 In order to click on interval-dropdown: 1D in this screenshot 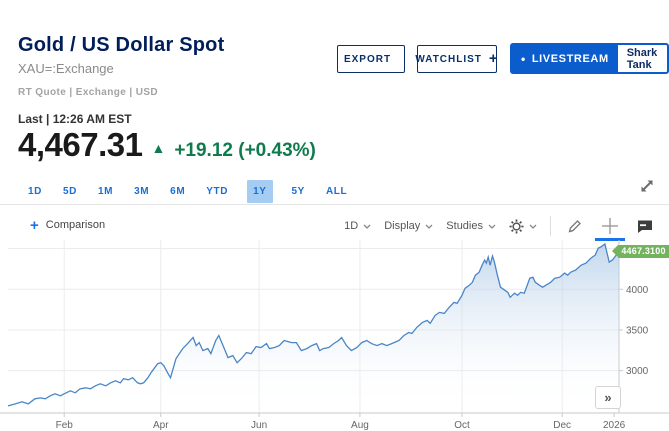, I will do `click(357, 226)`.